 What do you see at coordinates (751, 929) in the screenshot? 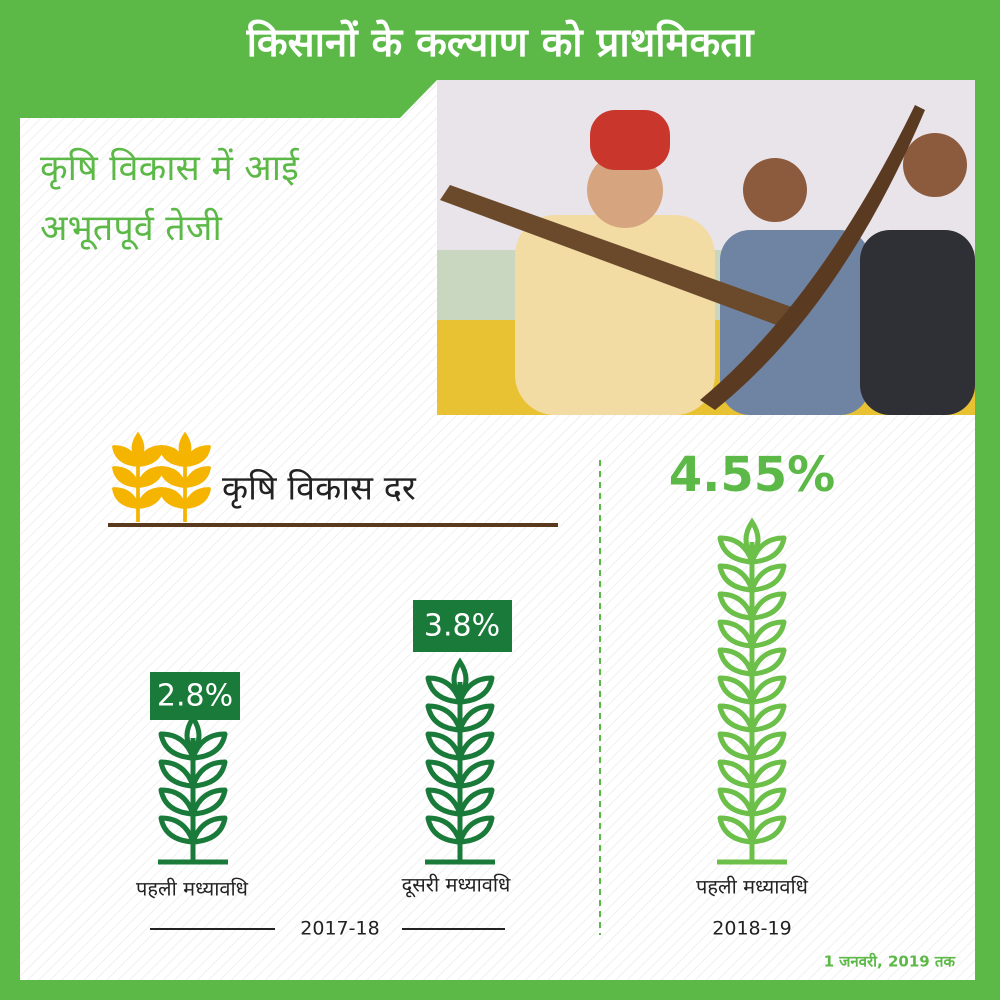
I see `year: 2018-19` at bounding box center [751, 929].